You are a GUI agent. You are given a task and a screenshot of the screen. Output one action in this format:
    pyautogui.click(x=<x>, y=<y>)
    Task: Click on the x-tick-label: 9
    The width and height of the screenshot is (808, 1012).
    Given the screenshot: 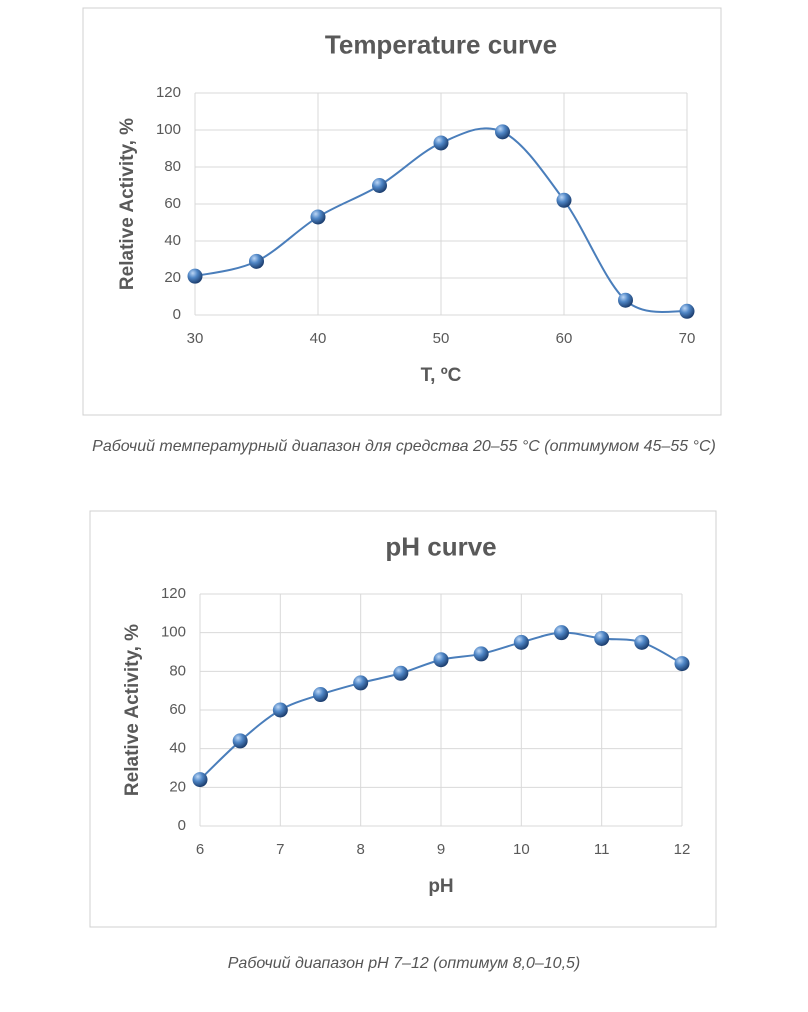 What is the action you would take?
    pyautogui.click(x=441, y=849)
    